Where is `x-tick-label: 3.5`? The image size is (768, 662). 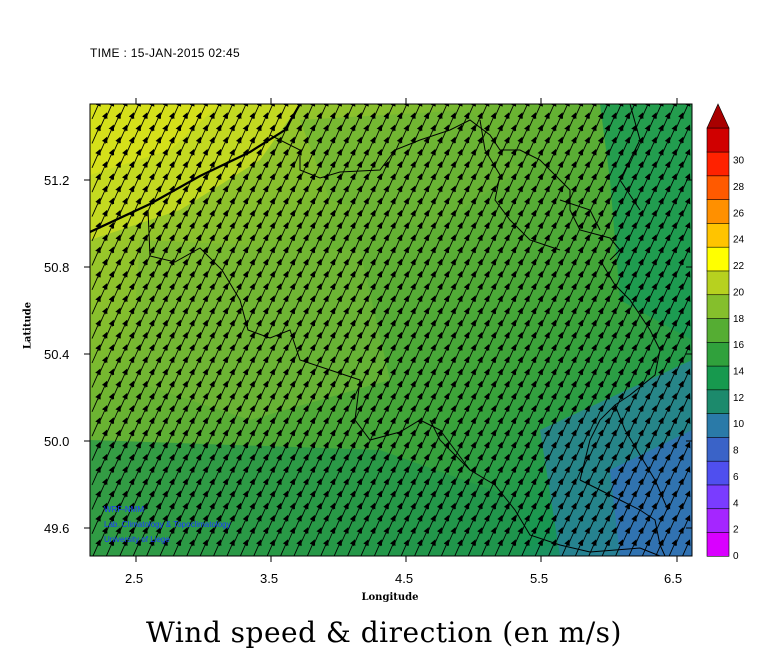
x-tick-label: 3.5 is located at coordinates (269, 578).